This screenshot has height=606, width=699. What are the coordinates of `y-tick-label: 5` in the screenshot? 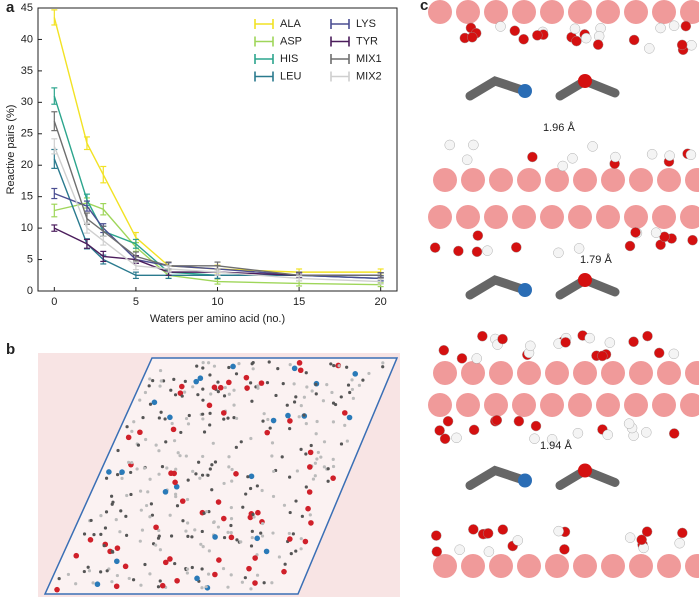 It's located at (30, 259).